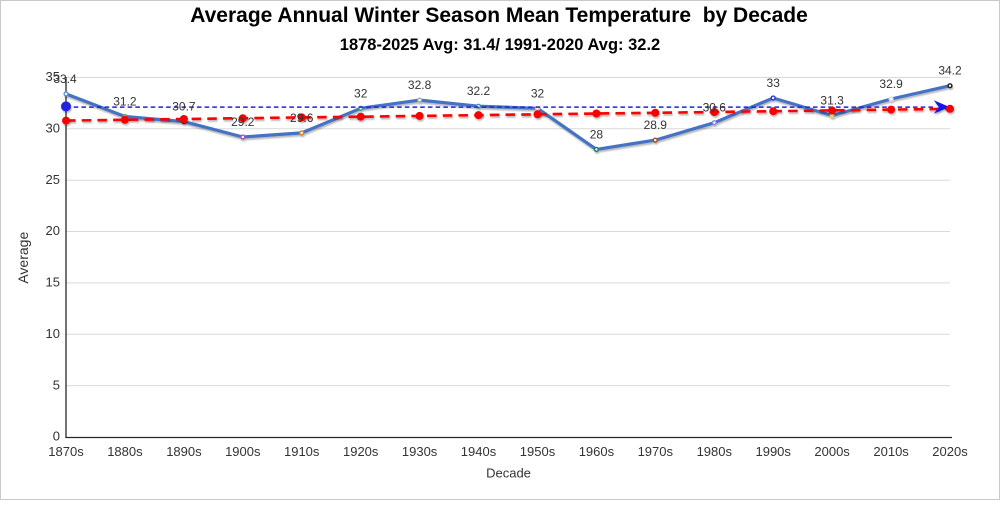 Image resolution: width=1000 pixels, height=505 pixels. Describe the element at coordinates (950, 71) in the screenshot. I see `svg-text: 34.2` at that location.